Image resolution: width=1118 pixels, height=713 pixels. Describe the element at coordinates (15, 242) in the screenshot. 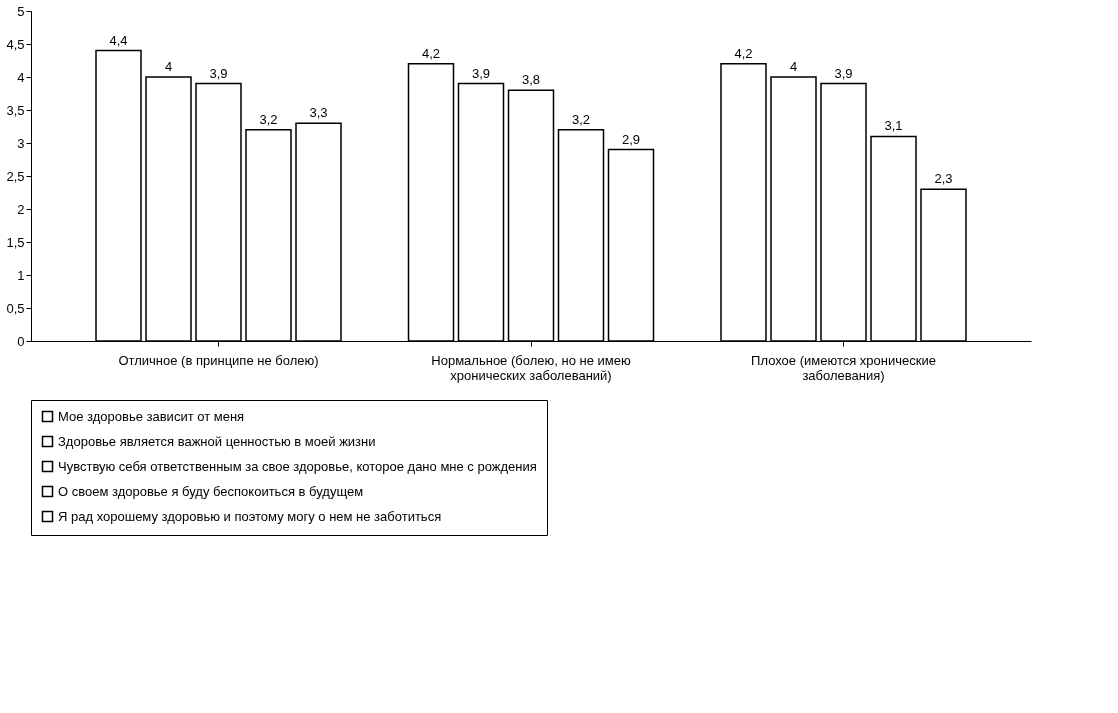

I see `y-tick-label: 1,5` at that location.